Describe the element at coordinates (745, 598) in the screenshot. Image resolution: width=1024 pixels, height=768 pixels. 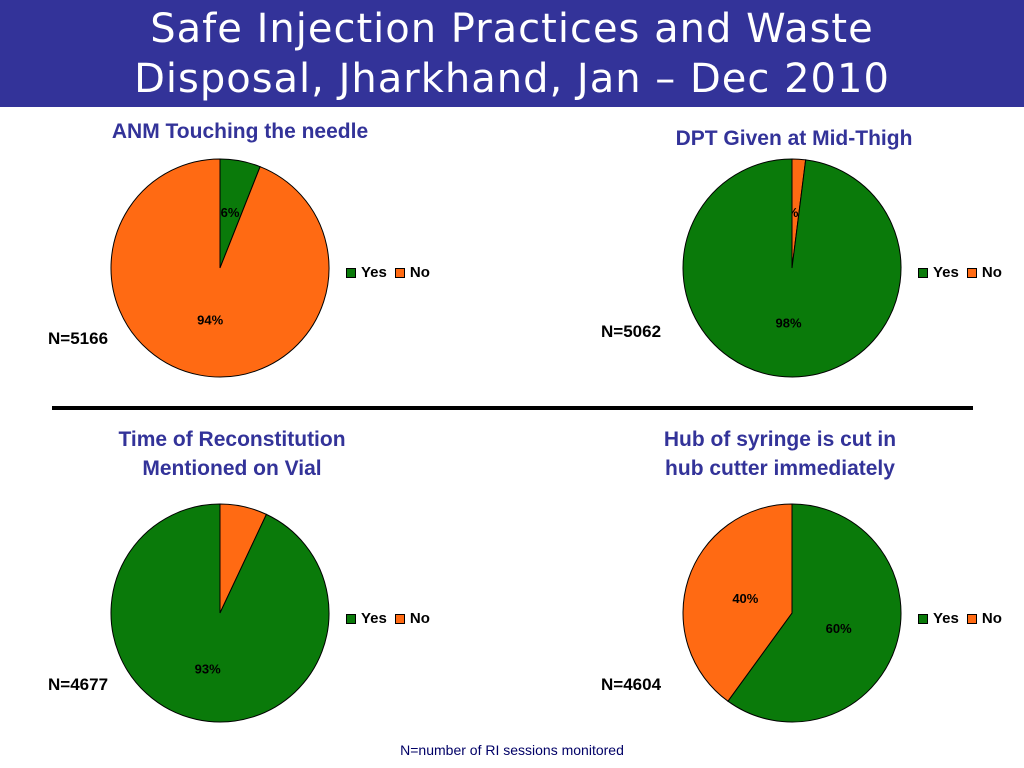
I see `slice-label-no: 40%` at that location.